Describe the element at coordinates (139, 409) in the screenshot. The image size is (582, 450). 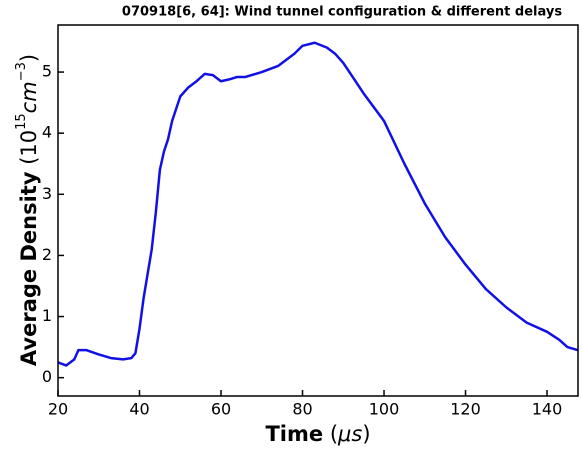
I see `x-tick-label: 40` at that location.